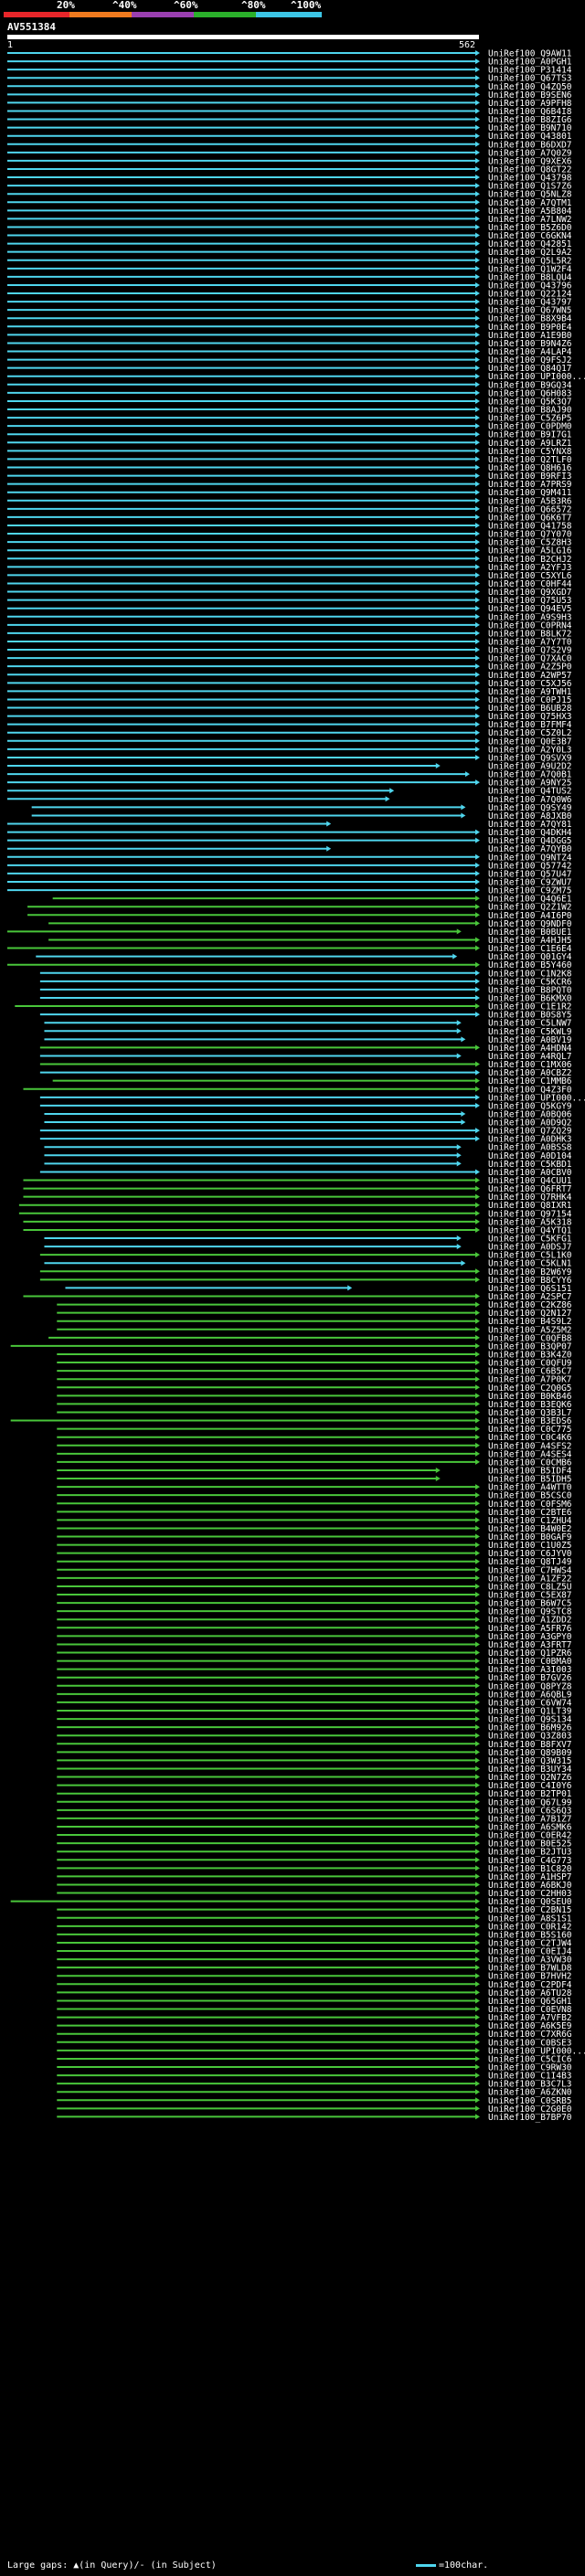 The height and width of the screenshot is (2576, 585). What do you see at coordinates (530, 1272) in the screenshot?
I see `hit-label: UniRef100_B2W6Y9` at bounding box center [530, 1272].